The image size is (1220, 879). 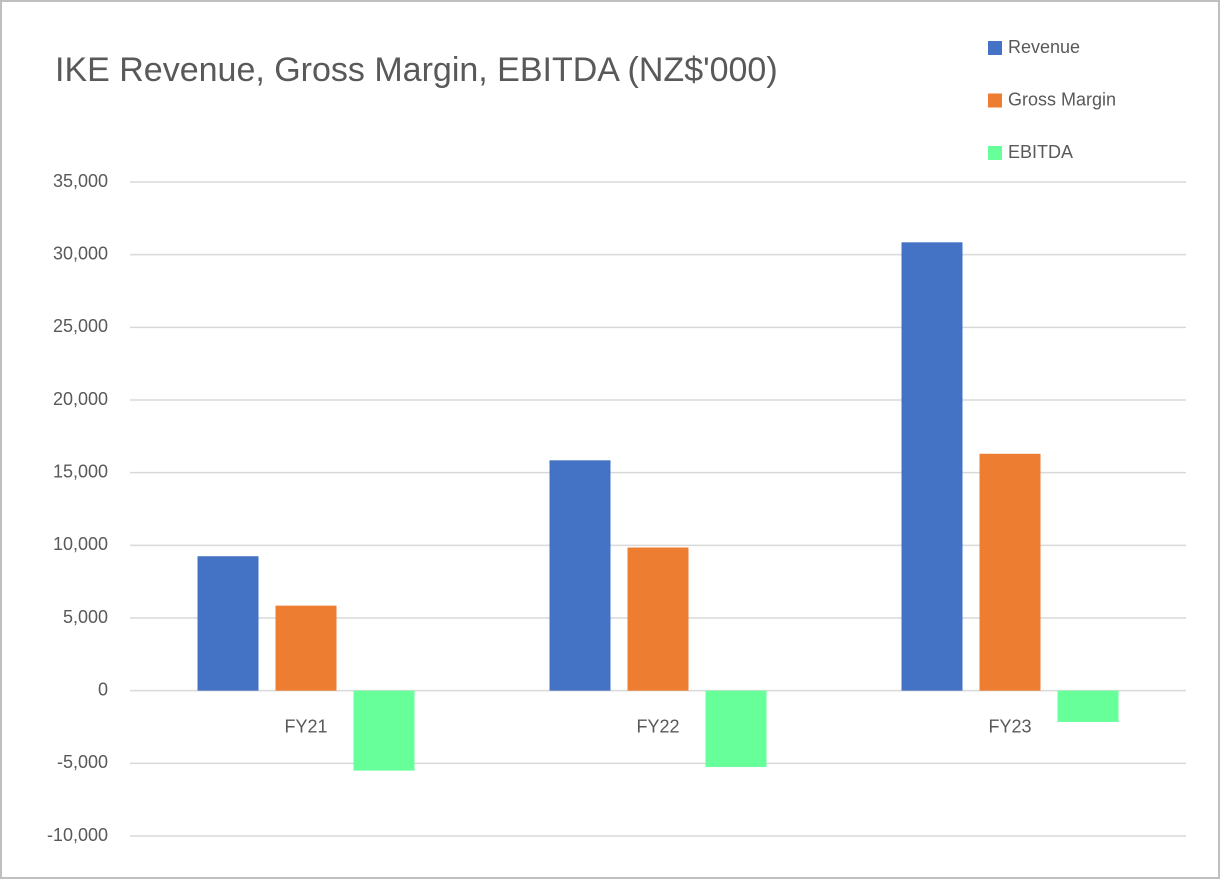 I want to click on y-tick-label: 20,000, so click(x=80, y=399).